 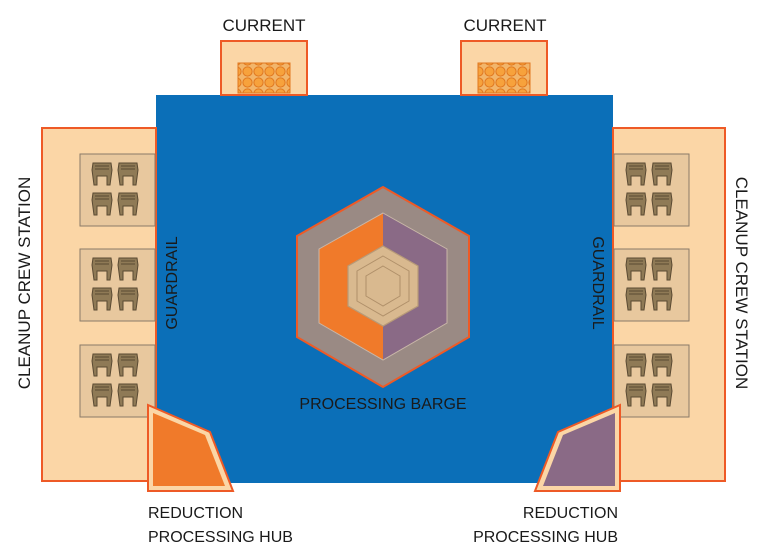 I want to click on cleanup-station-left, so click(x=99, y=304).